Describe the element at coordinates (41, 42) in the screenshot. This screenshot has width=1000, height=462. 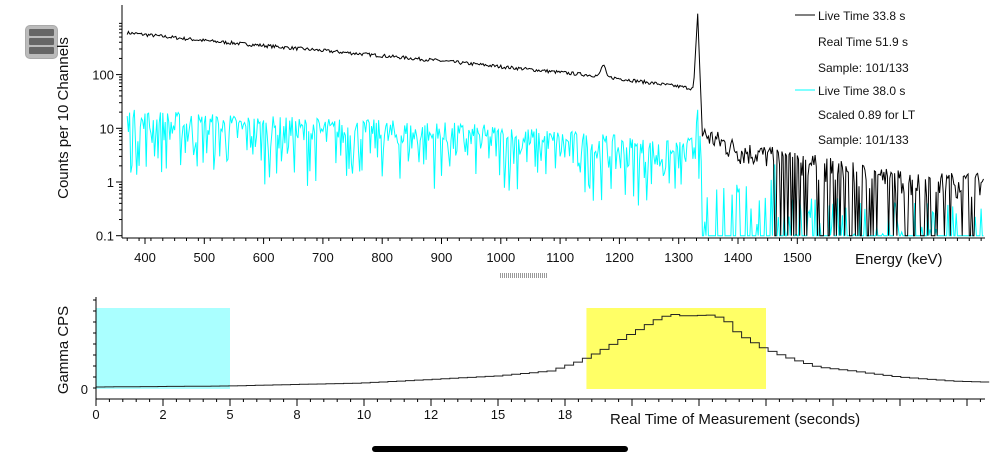
I see `menu-button` at that location.